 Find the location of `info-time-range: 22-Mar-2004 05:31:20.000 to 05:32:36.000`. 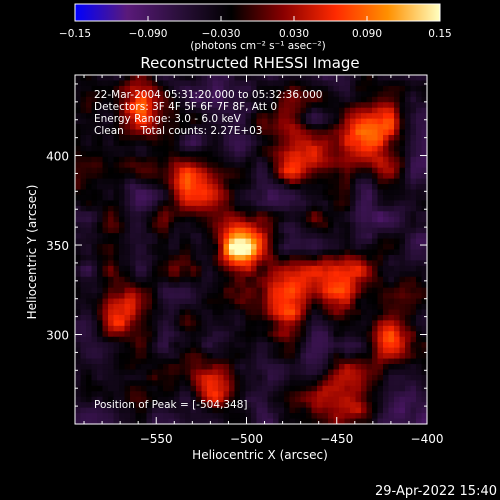

info-time-range: 22-Mar-2004 05:31:20.000 to 05:32:36.000 is located at coordinates (208, 95).